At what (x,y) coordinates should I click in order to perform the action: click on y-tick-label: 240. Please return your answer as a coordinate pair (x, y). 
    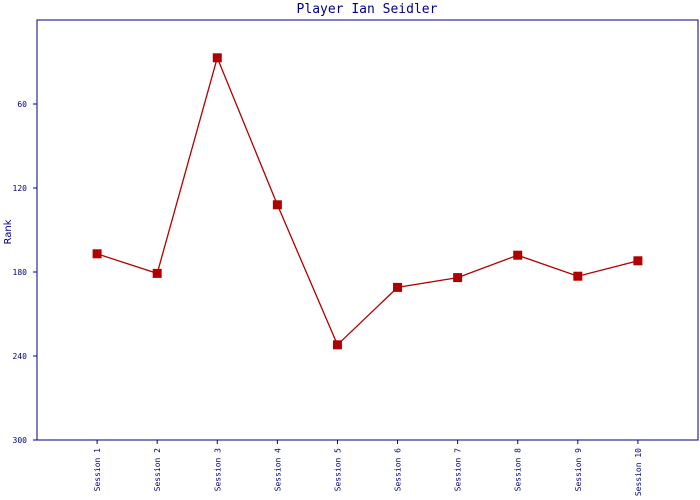
    Looking at the image, I should click on (20, 356).